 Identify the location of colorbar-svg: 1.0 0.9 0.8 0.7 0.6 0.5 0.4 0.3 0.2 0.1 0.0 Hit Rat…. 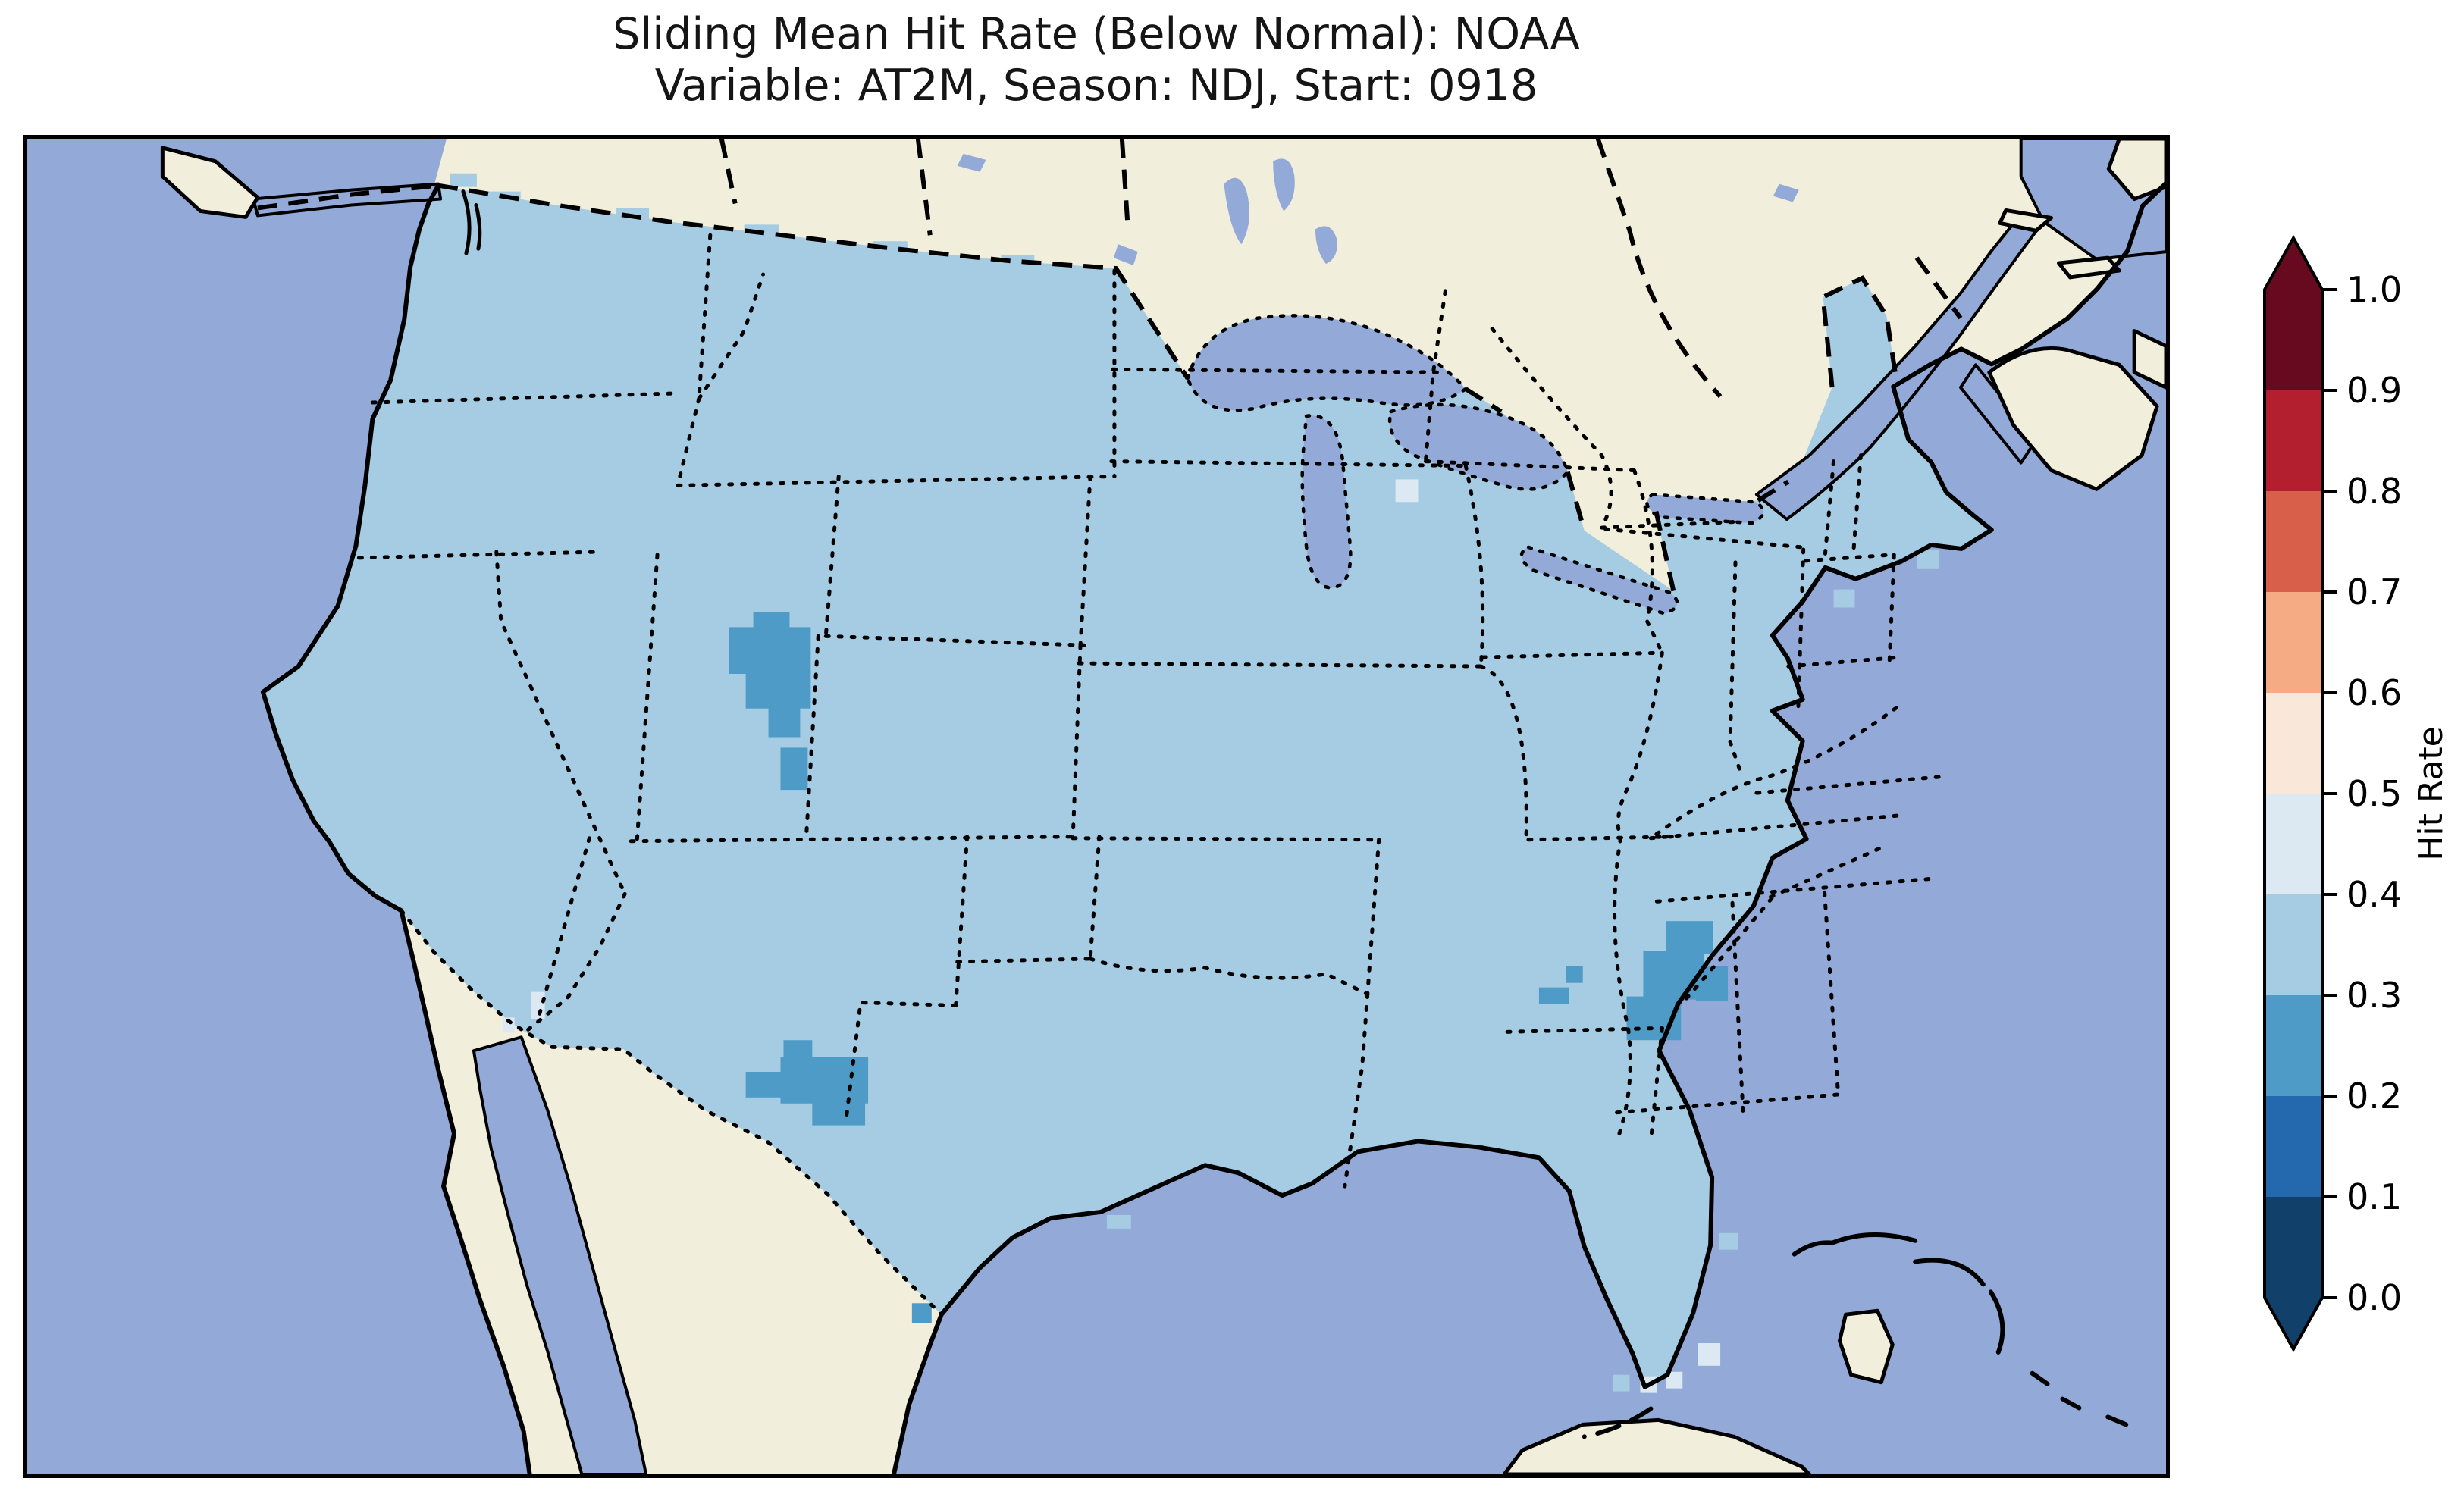
(2357, 794).